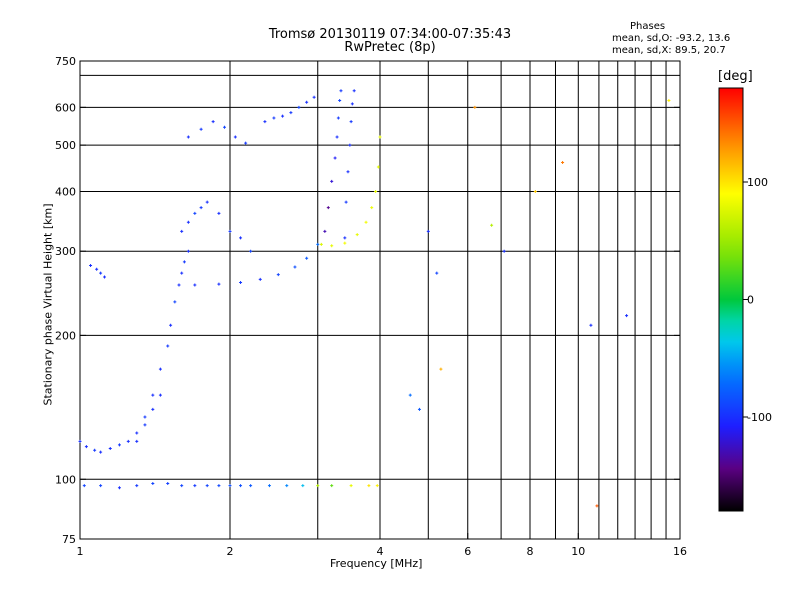 The image size is (800, 600). What do you see at coordinates (65, 479) in the screenshot?
I see `y-tick-label: 100` at bounding box center [65, 479].